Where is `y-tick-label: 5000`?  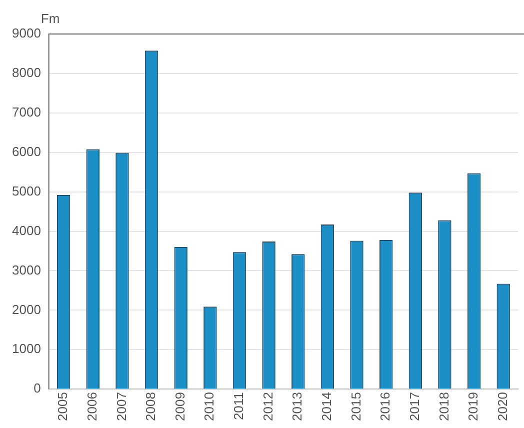 y-tick-label: 5000 is located at coordinates (26, 190).